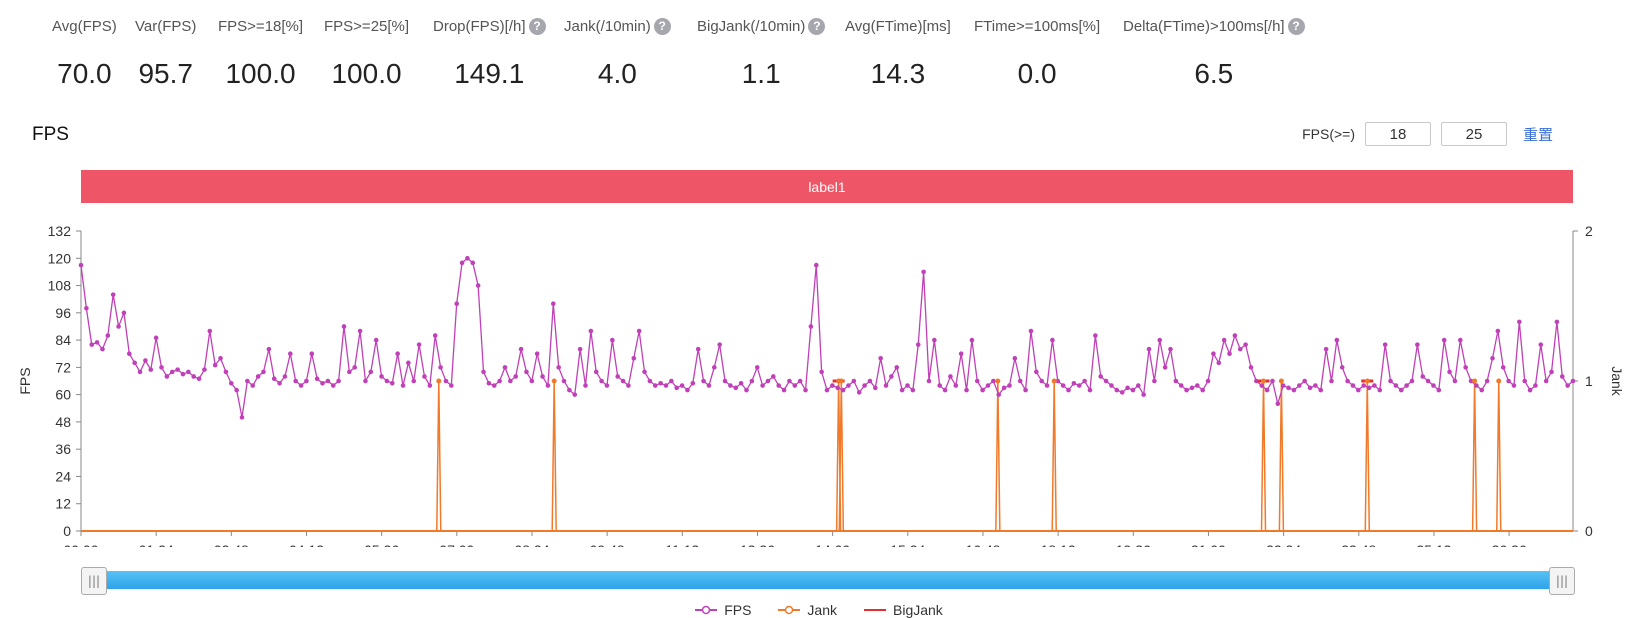 Image resolution: width=1637 pixels, height=618 pixels. Describe the element at coordinates (898, 53) in the screenshot. I see `stat-7: Avg(FTime)[ms] 14.3` at that location.